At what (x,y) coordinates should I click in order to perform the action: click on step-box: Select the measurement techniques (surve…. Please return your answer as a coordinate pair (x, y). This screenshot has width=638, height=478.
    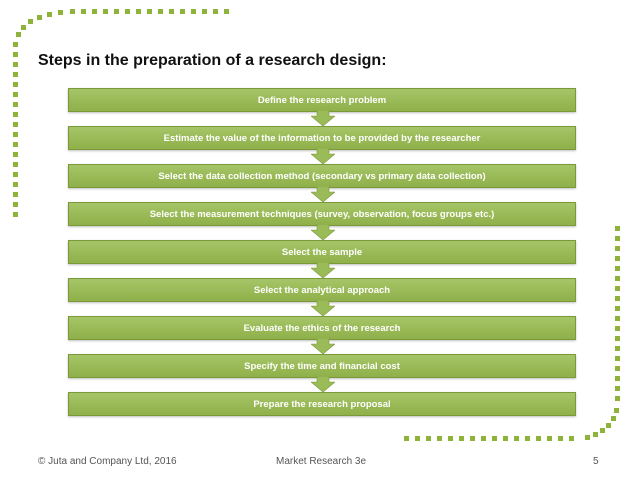
    Looking at the image, I should click on (322, 221).